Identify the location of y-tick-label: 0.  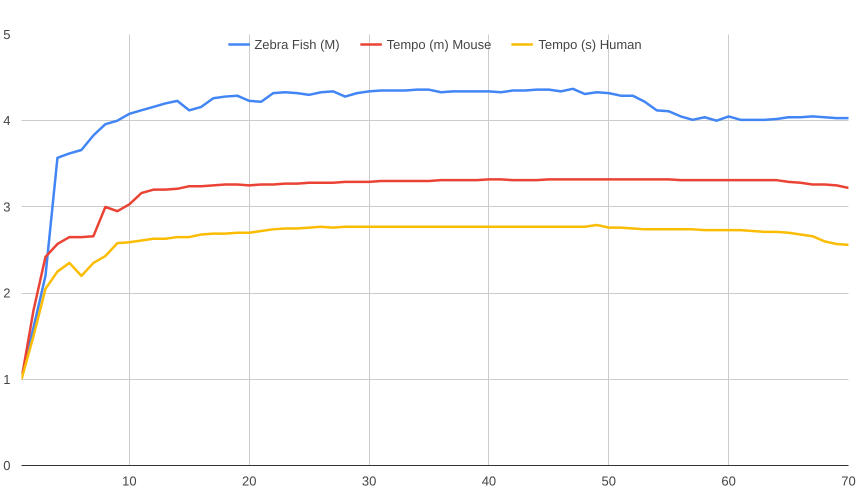
(7, 465).